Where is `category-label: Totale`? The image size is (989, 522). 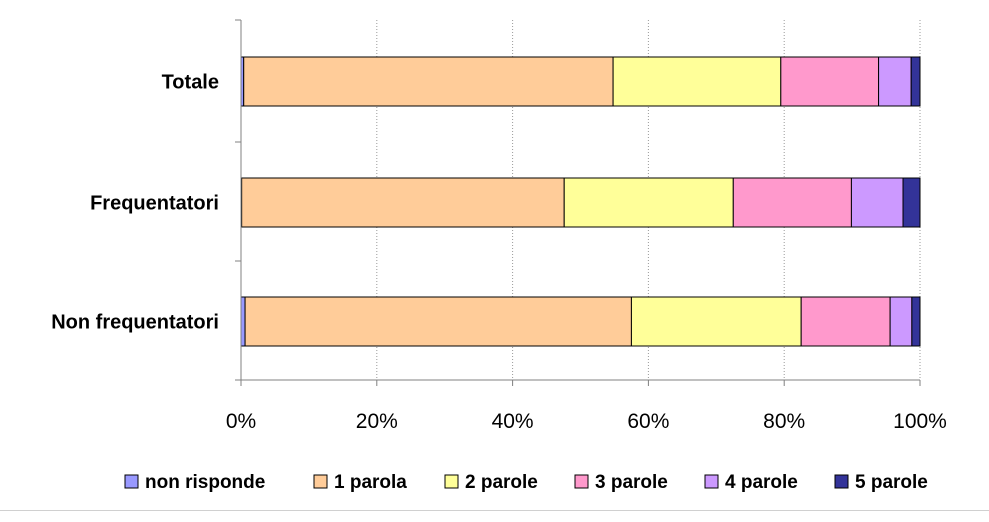 category-label: Totale is located at coordinates (190, 83).